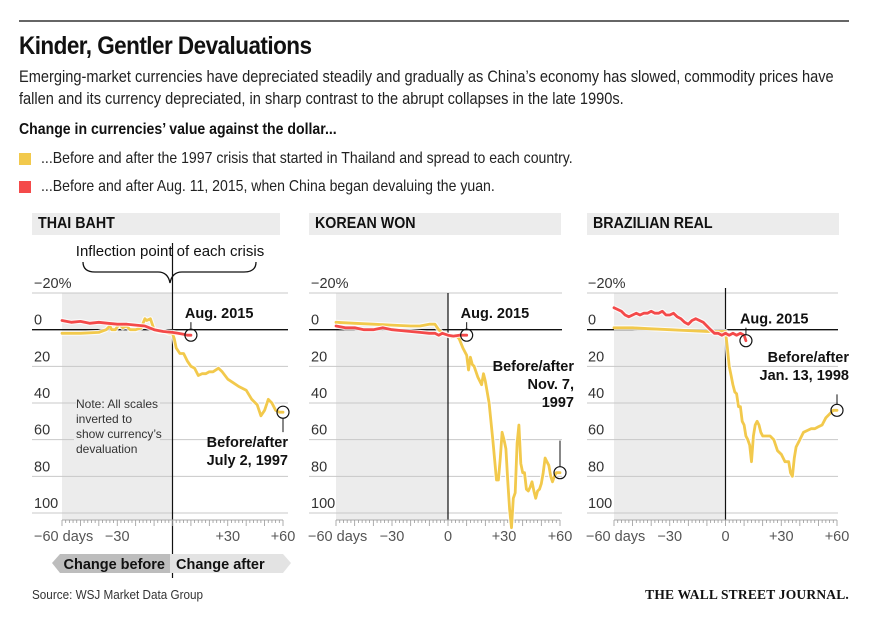 The width and height of the screenshot is (884, 626). Describe the element at coordinates (165, 46) in the screenshot. I see `page-title: Kinder, Gentler Devaluations` at that location.